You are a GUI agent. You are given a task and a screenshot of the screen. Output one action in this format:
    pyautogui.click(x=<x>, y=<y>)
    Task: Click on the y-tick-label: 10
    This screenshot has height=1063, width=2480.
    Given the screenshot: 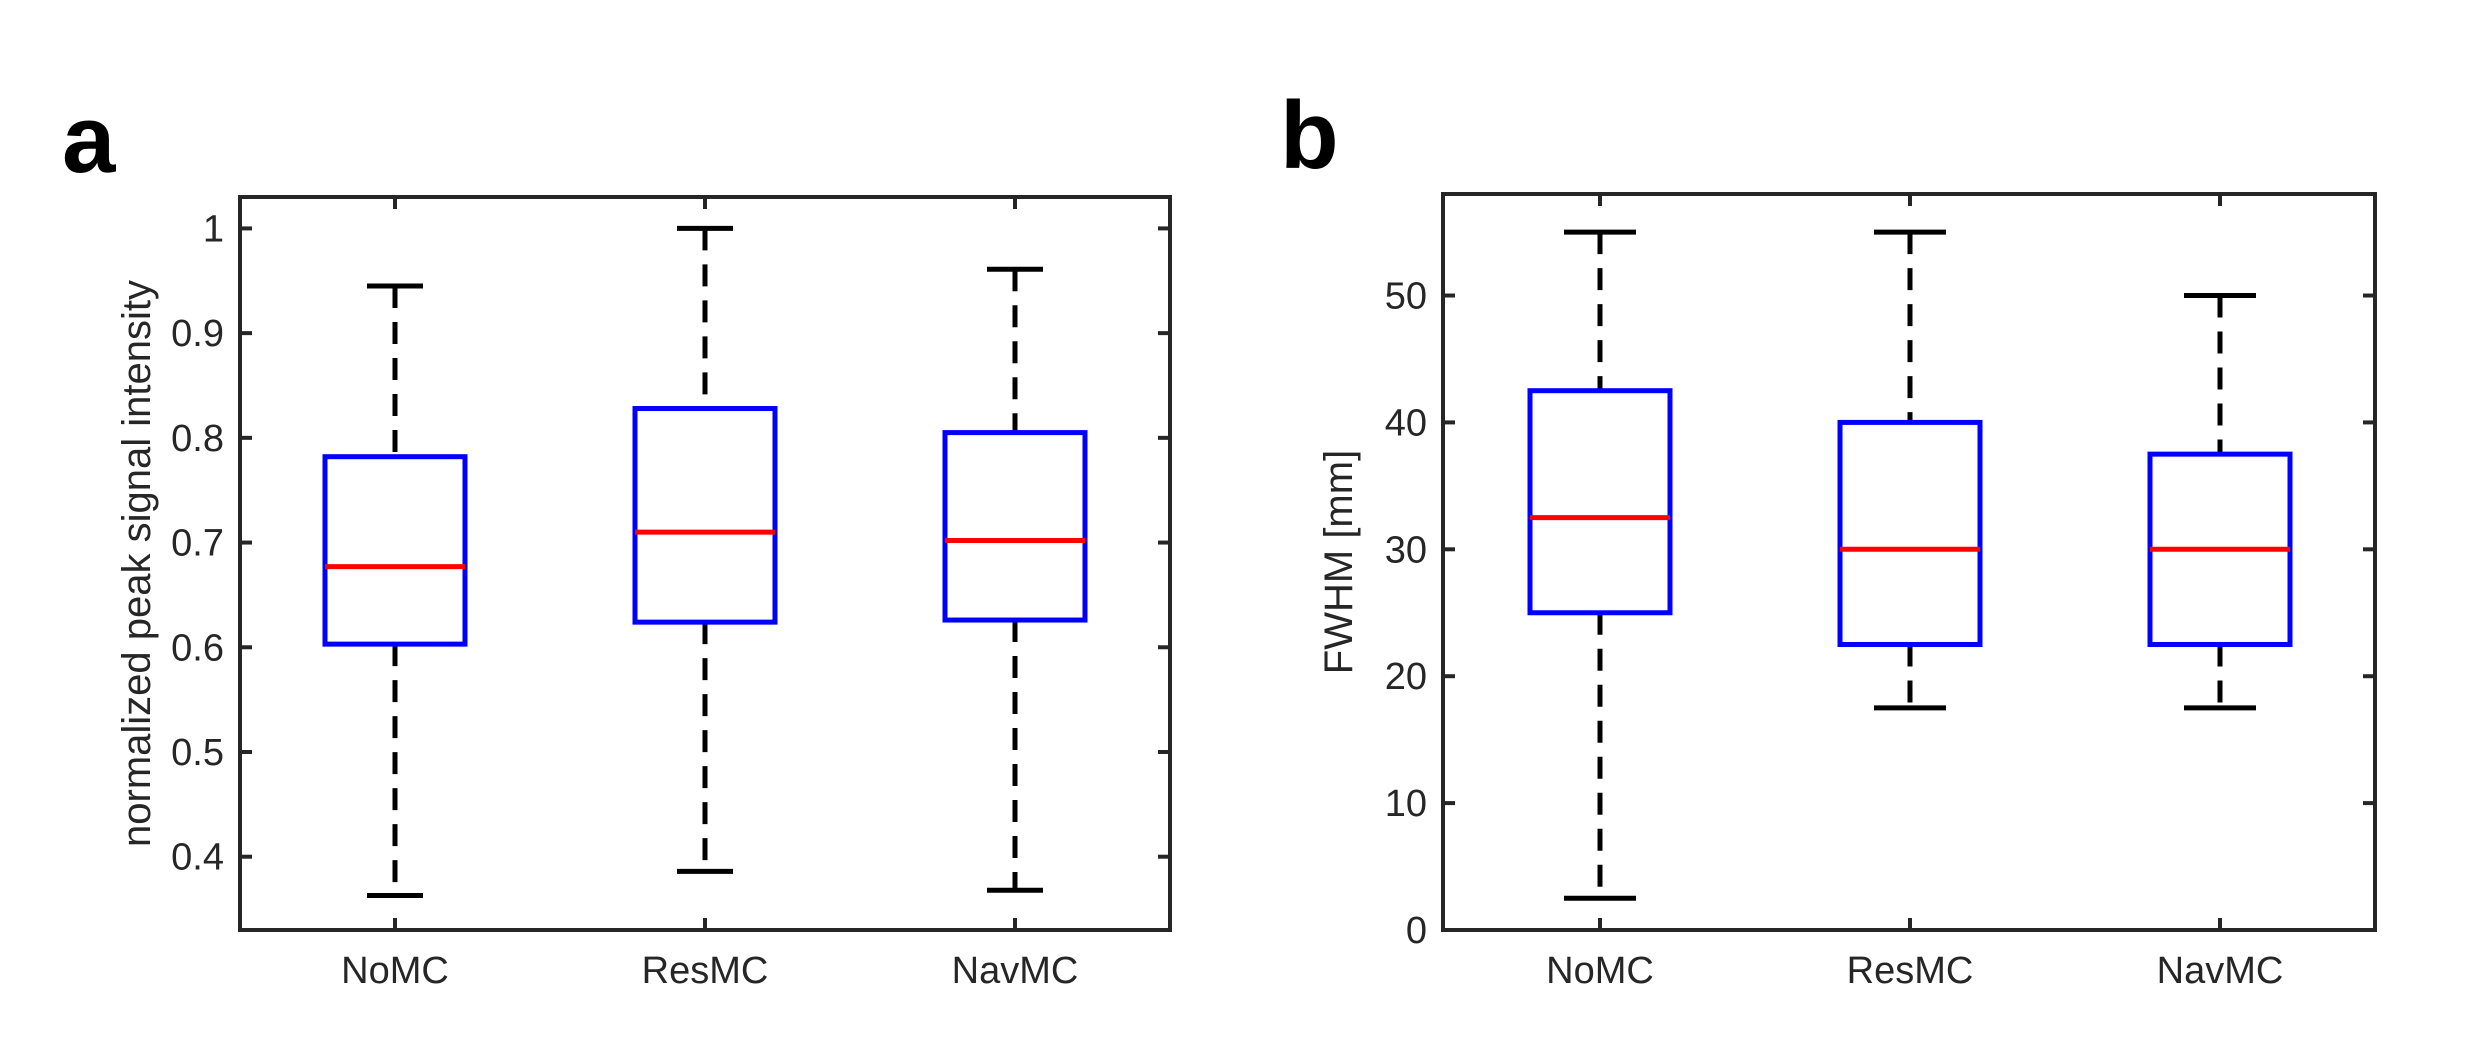 What is the action you would take?
    pyautogui.click(x=1406, y=804)
    